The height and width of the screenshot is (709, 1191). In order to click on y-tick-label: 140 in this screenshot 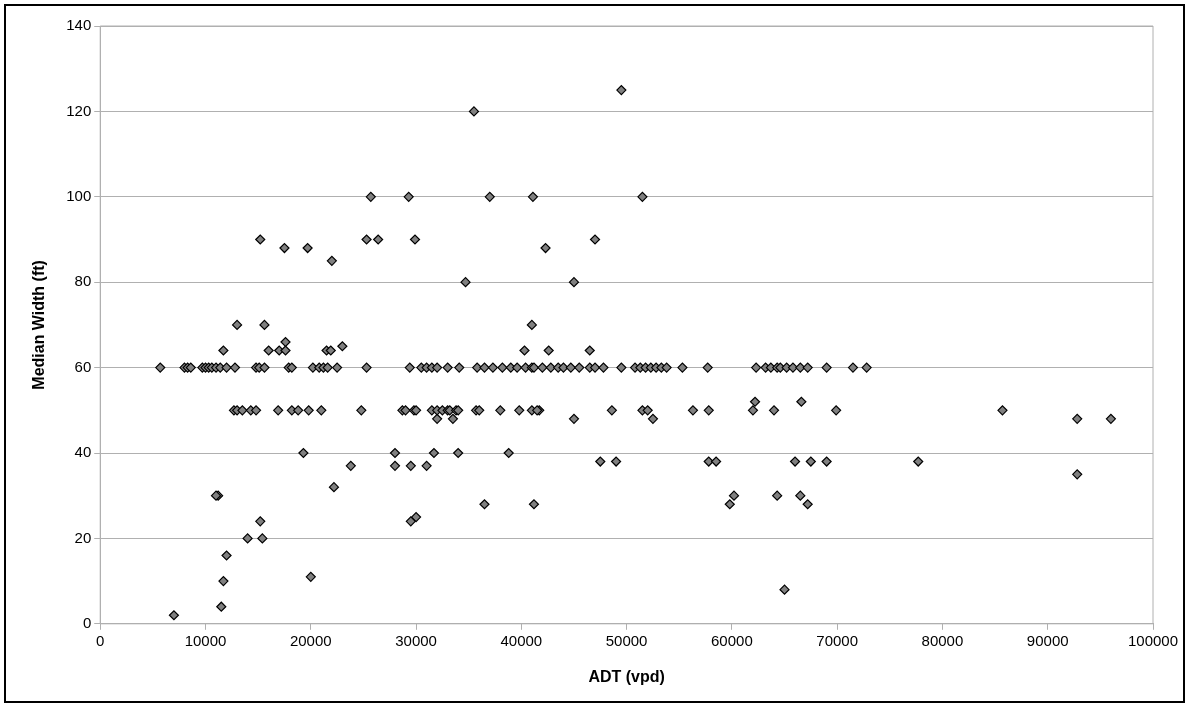, I will do `click(79, 25)`.